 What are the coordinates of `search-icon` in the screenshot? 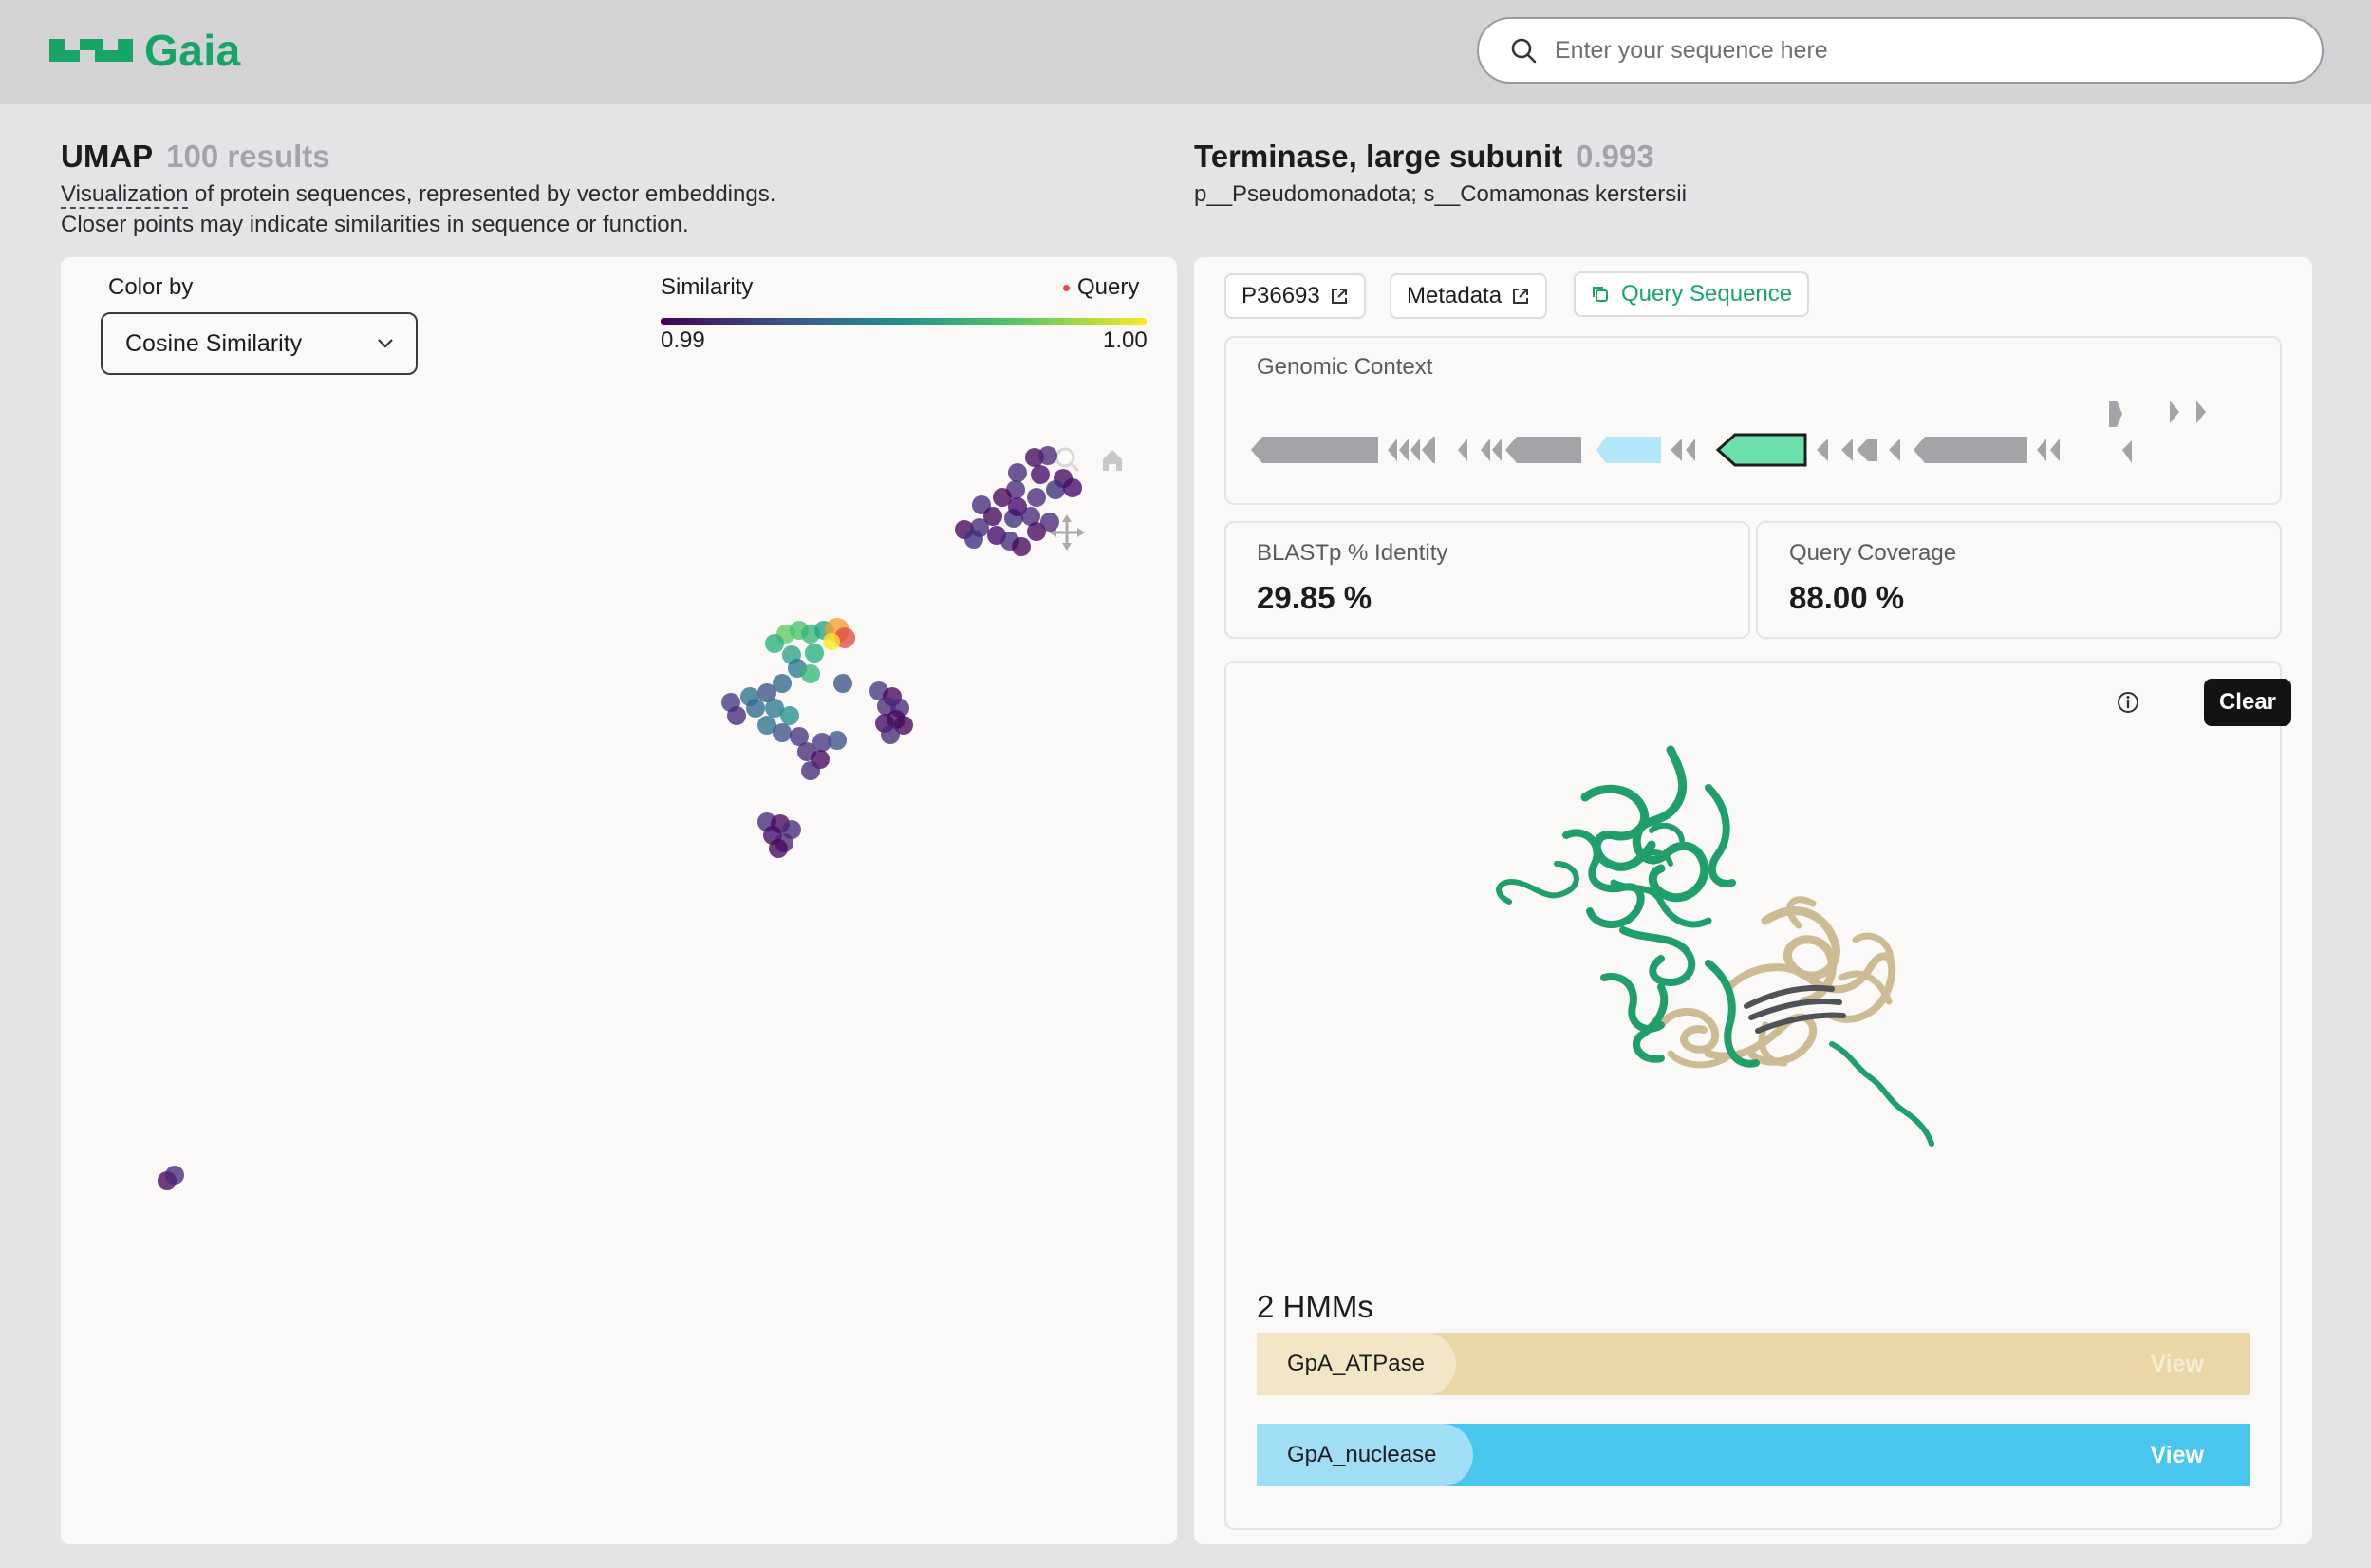 It's located at (1524, 51).